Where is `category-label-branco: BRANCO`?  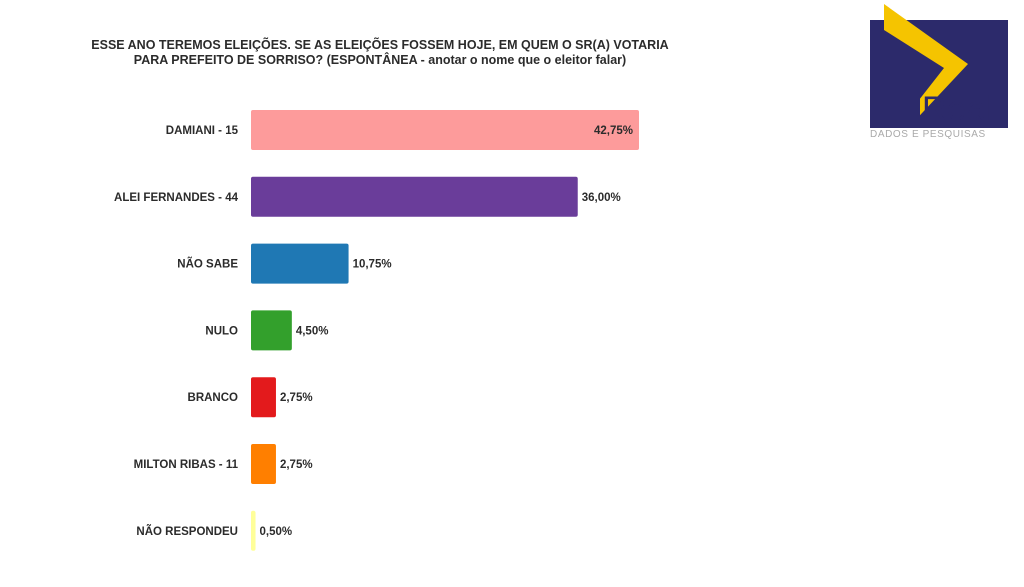 category-label-branco: BRANCO is located at coordinates (213, 398).